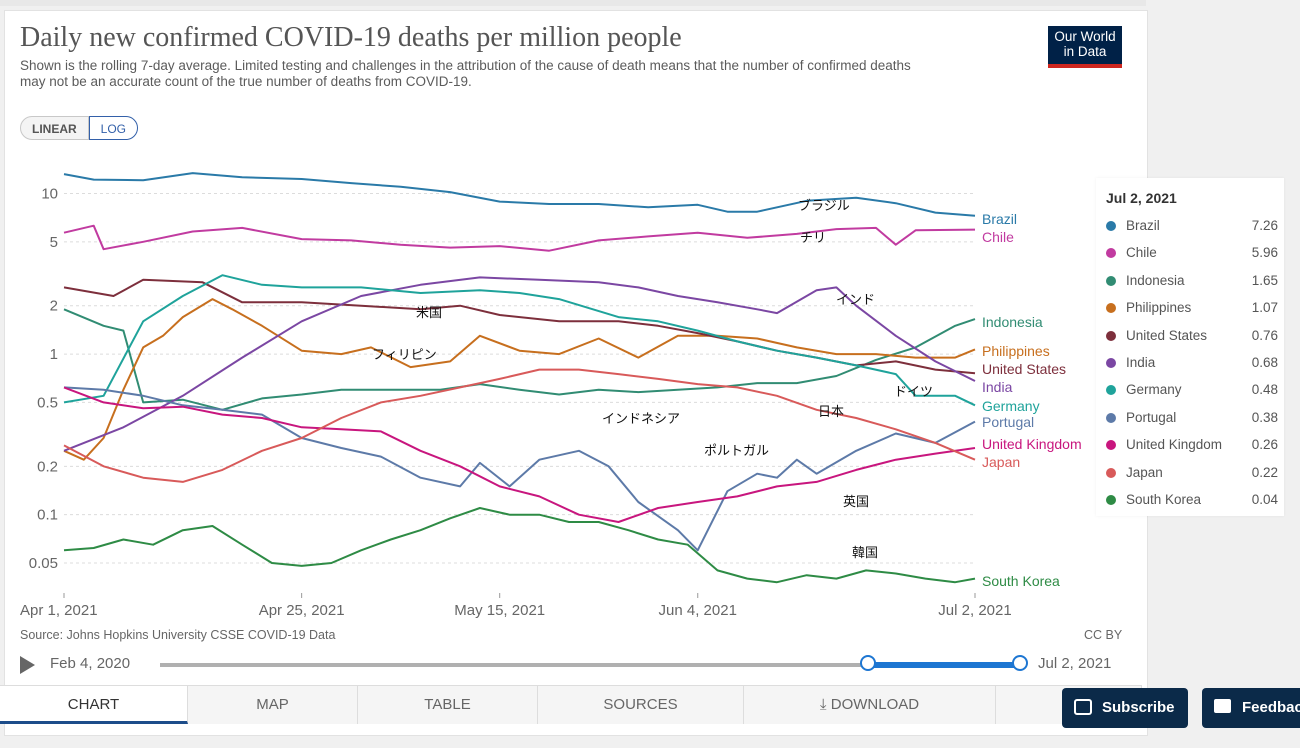 The height and width of the screenshot is (748, 1300). What do you see at coordinates (998, 237) in the screenshot?
I see `series-end-label: Chile` at bounding box center [998, 237].